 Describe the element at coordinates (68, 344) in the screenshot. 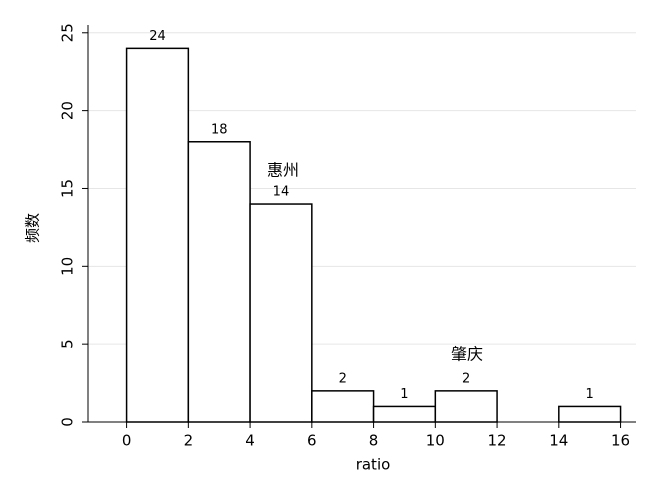

I see `y-tick-label: 5` at that location.